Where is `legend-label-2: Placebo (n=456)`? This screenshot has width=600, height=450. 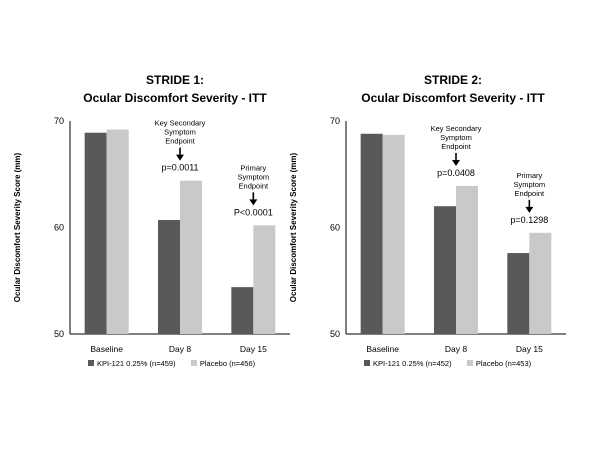 legend-label-2: Placebo (n=456) is located at coordinates (228, 363).